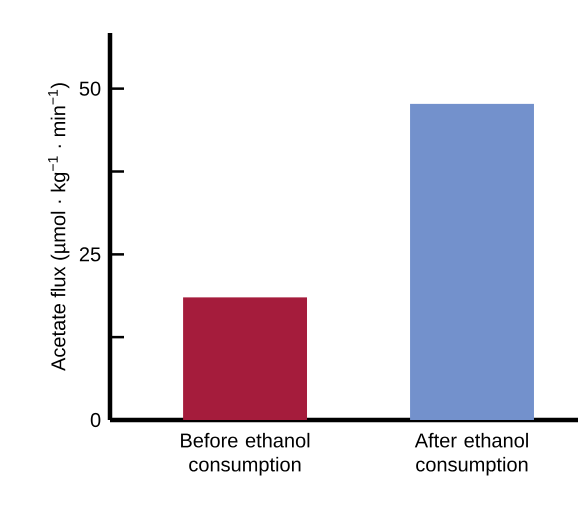 Image resolution: width=578 pixels, height=510 pixels. Describe the element at coordinates (90, 254) in the screenshot. I see `y-tick-label: 25` at that location.